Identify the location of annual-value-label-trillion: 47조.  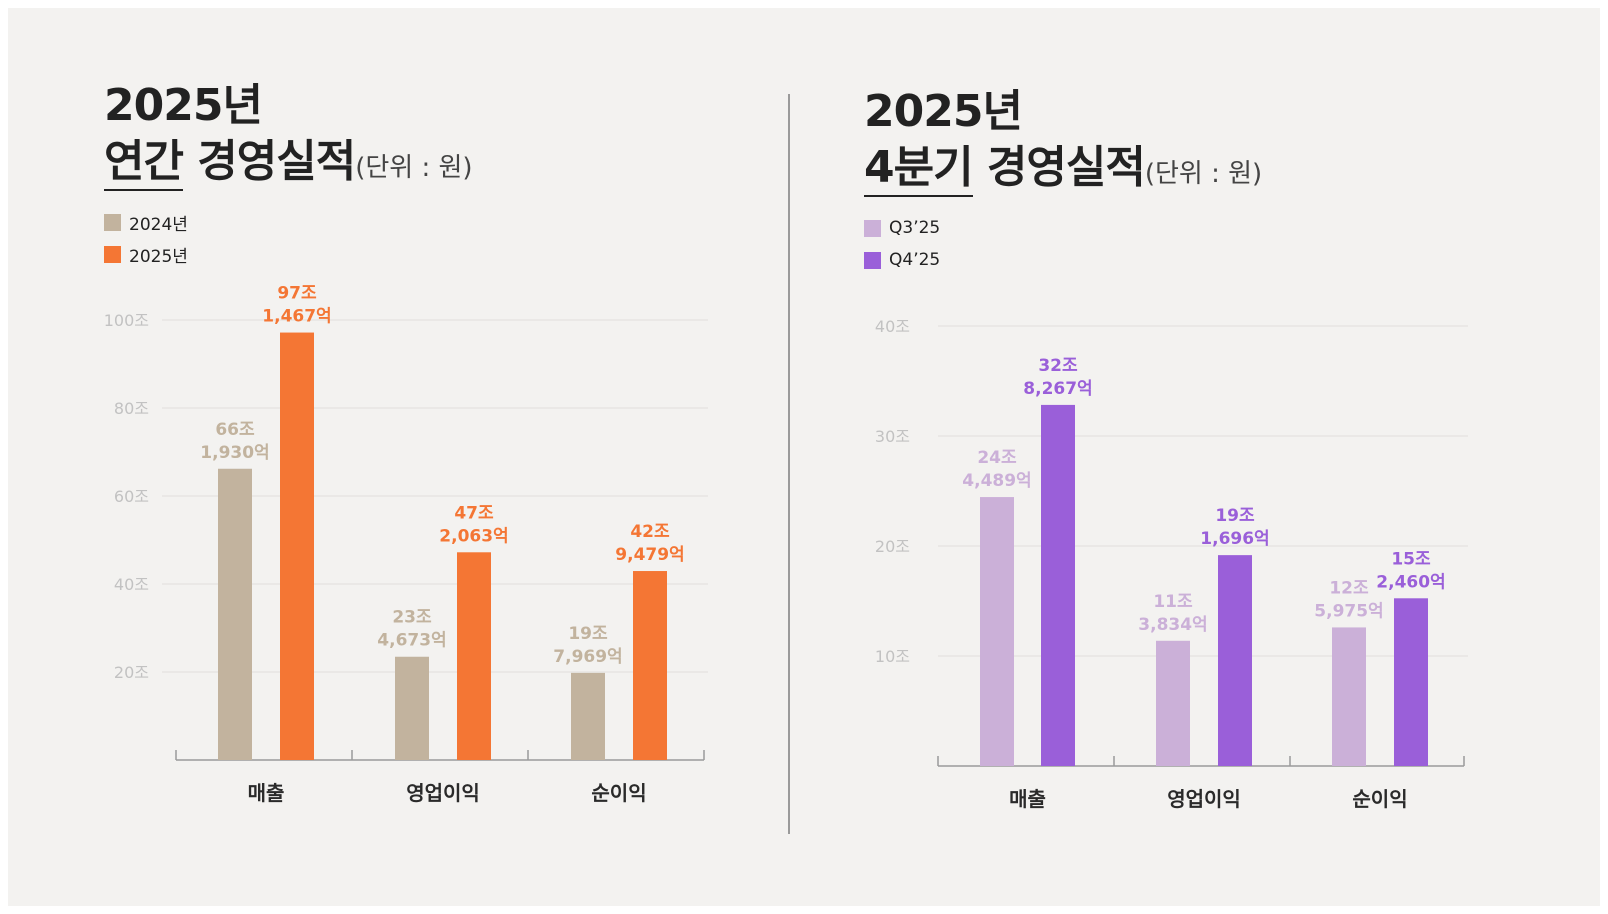
(474, 513).